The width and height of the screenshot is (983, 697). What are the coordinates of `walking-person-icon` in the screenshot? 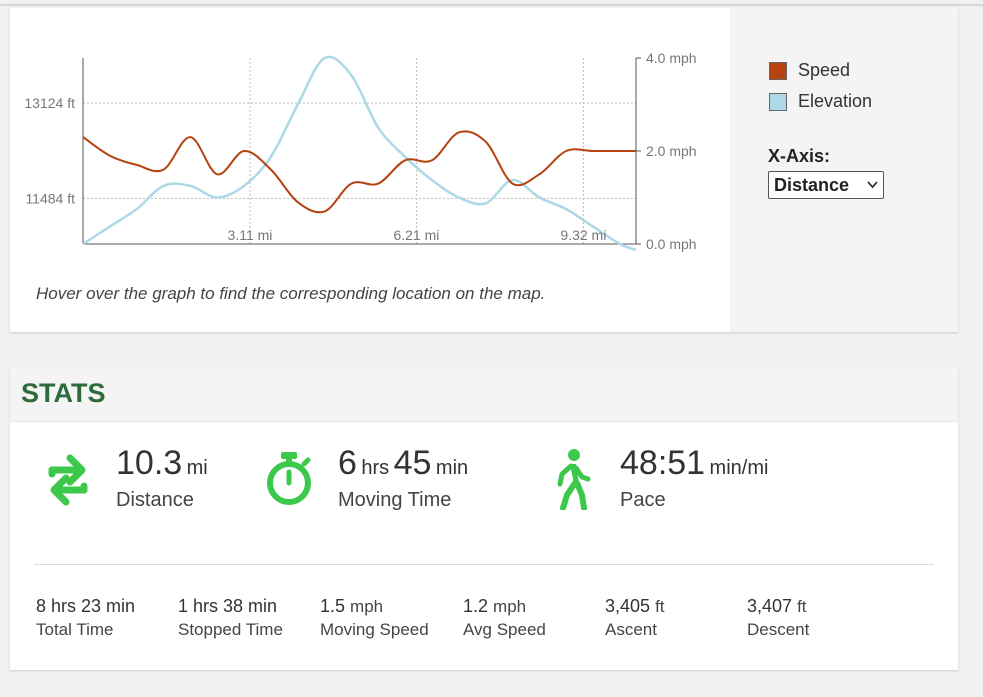 It's located at (572, 481).